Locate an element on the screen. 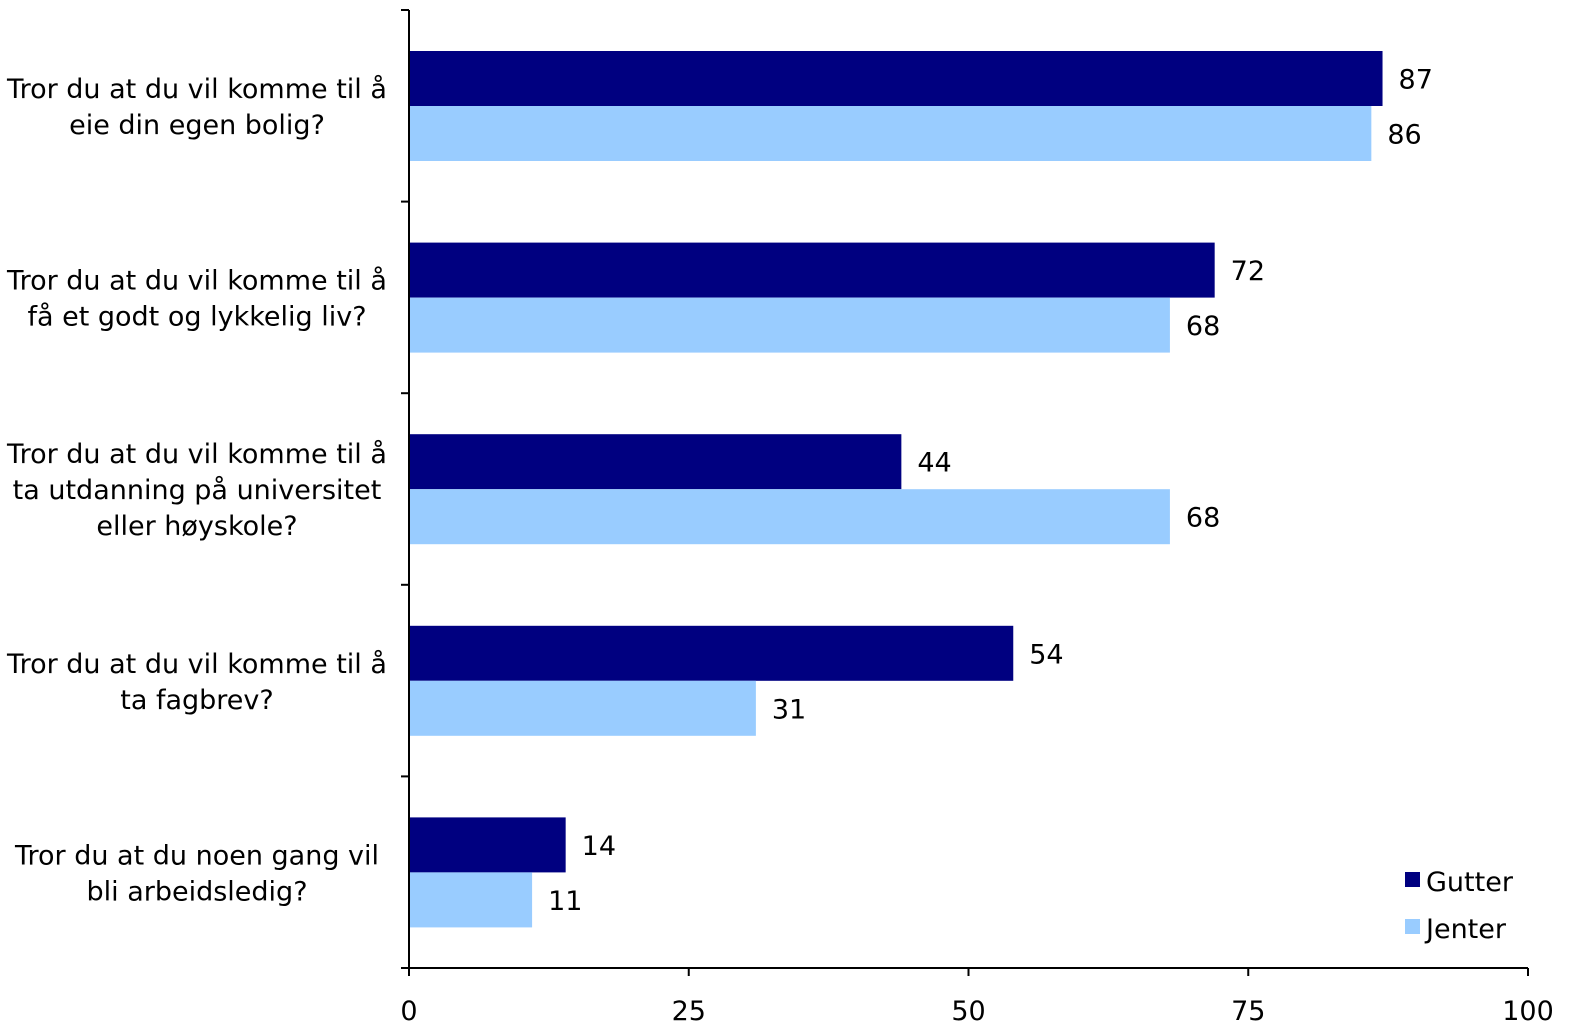  category-label-5-line-1: Tror du at du noen gang vil is located at coordinates (196, 855).